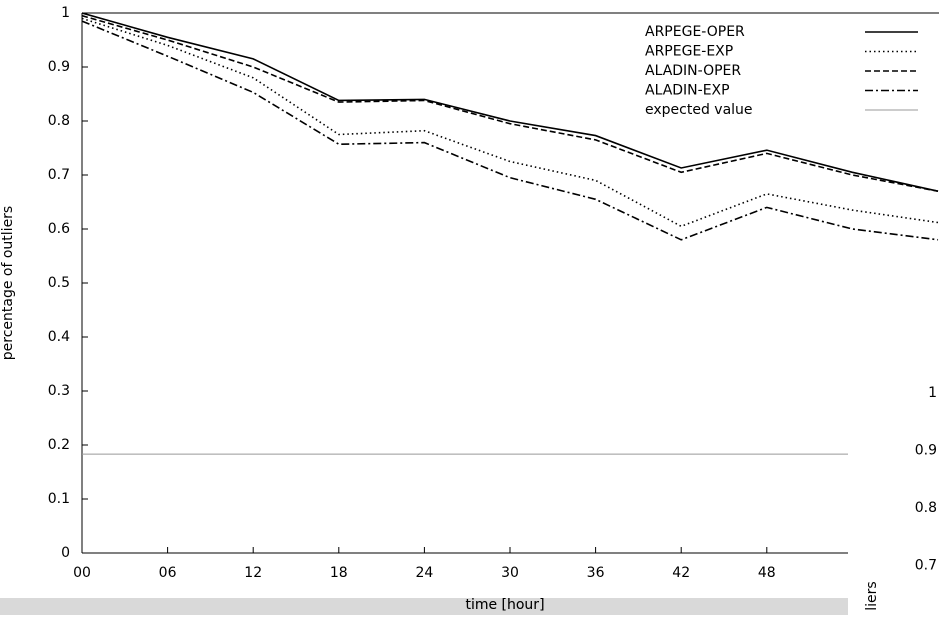 The height and width of the screenshot is (619, 939). What do you see at coordinates (699, 110) in the screenshot?
I see `legend-label: expected value` at bounding box center [699, 110].